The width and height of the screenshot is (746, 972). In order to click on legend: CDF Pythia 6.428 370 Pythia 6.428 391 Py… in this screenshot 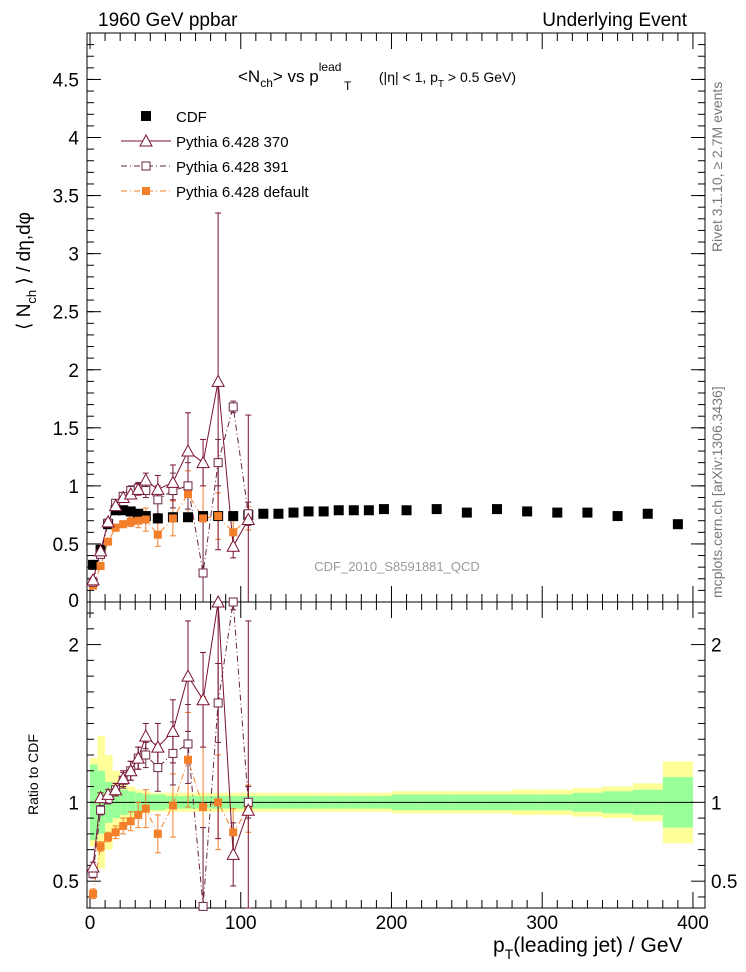, I will do `click(215, 155)`.